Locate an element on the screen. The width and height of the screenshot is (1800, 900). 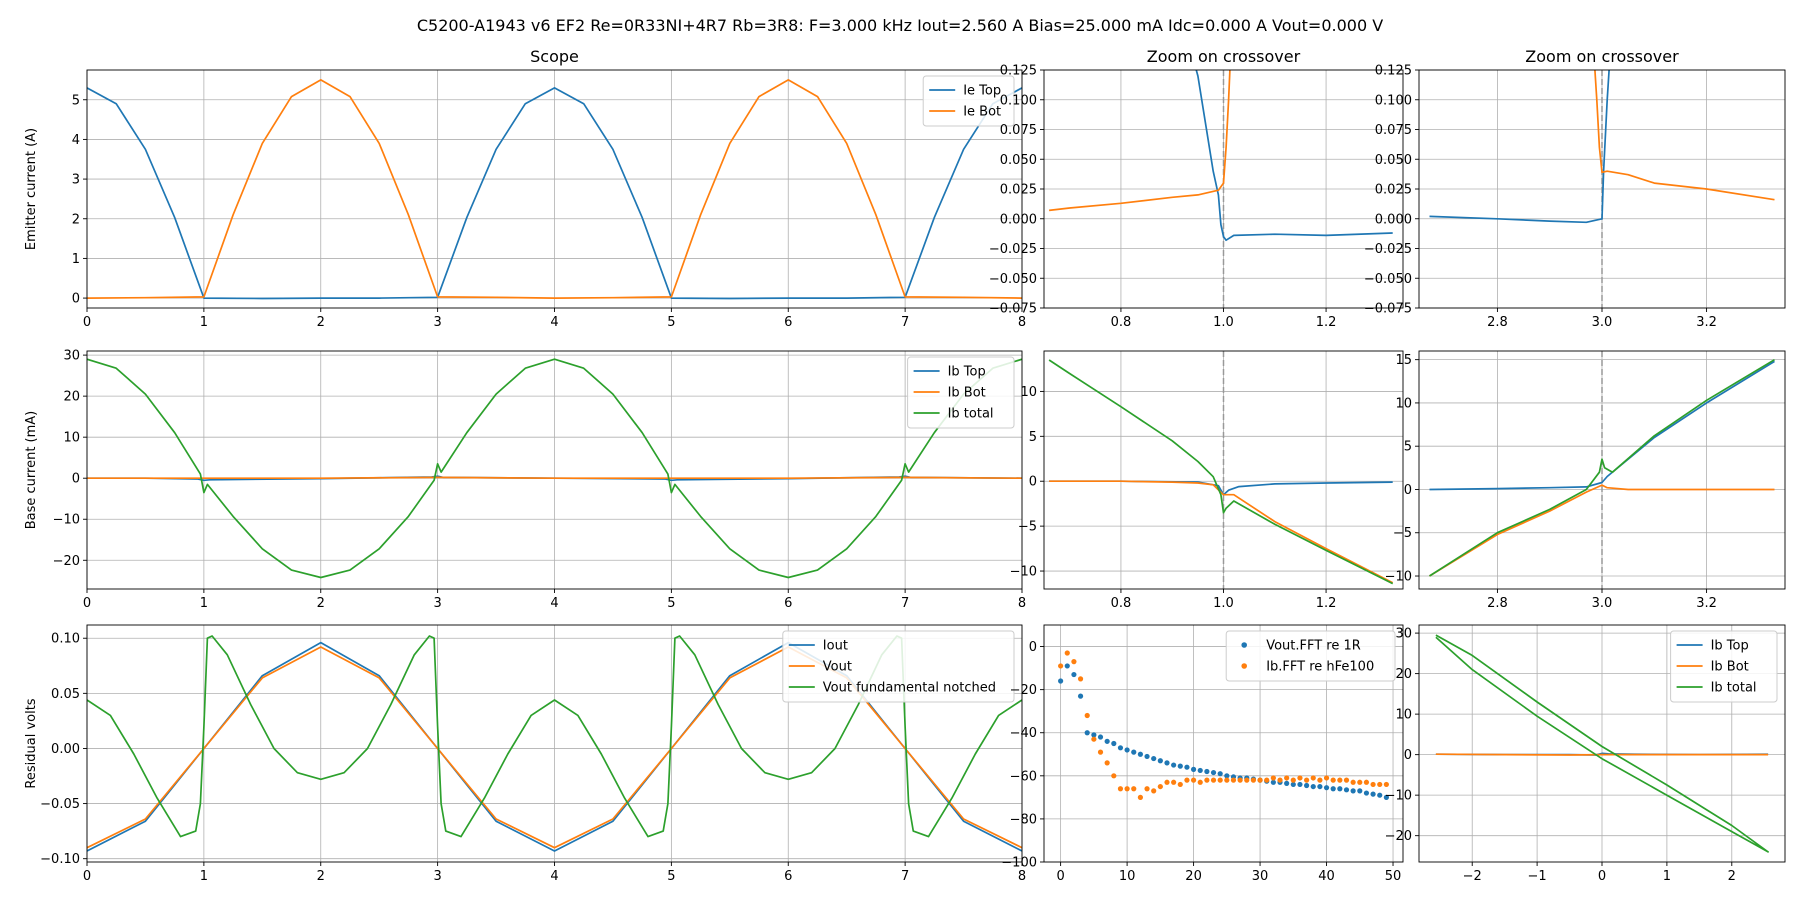
x-tick-label: 3 is located at coordinates (437, 876).